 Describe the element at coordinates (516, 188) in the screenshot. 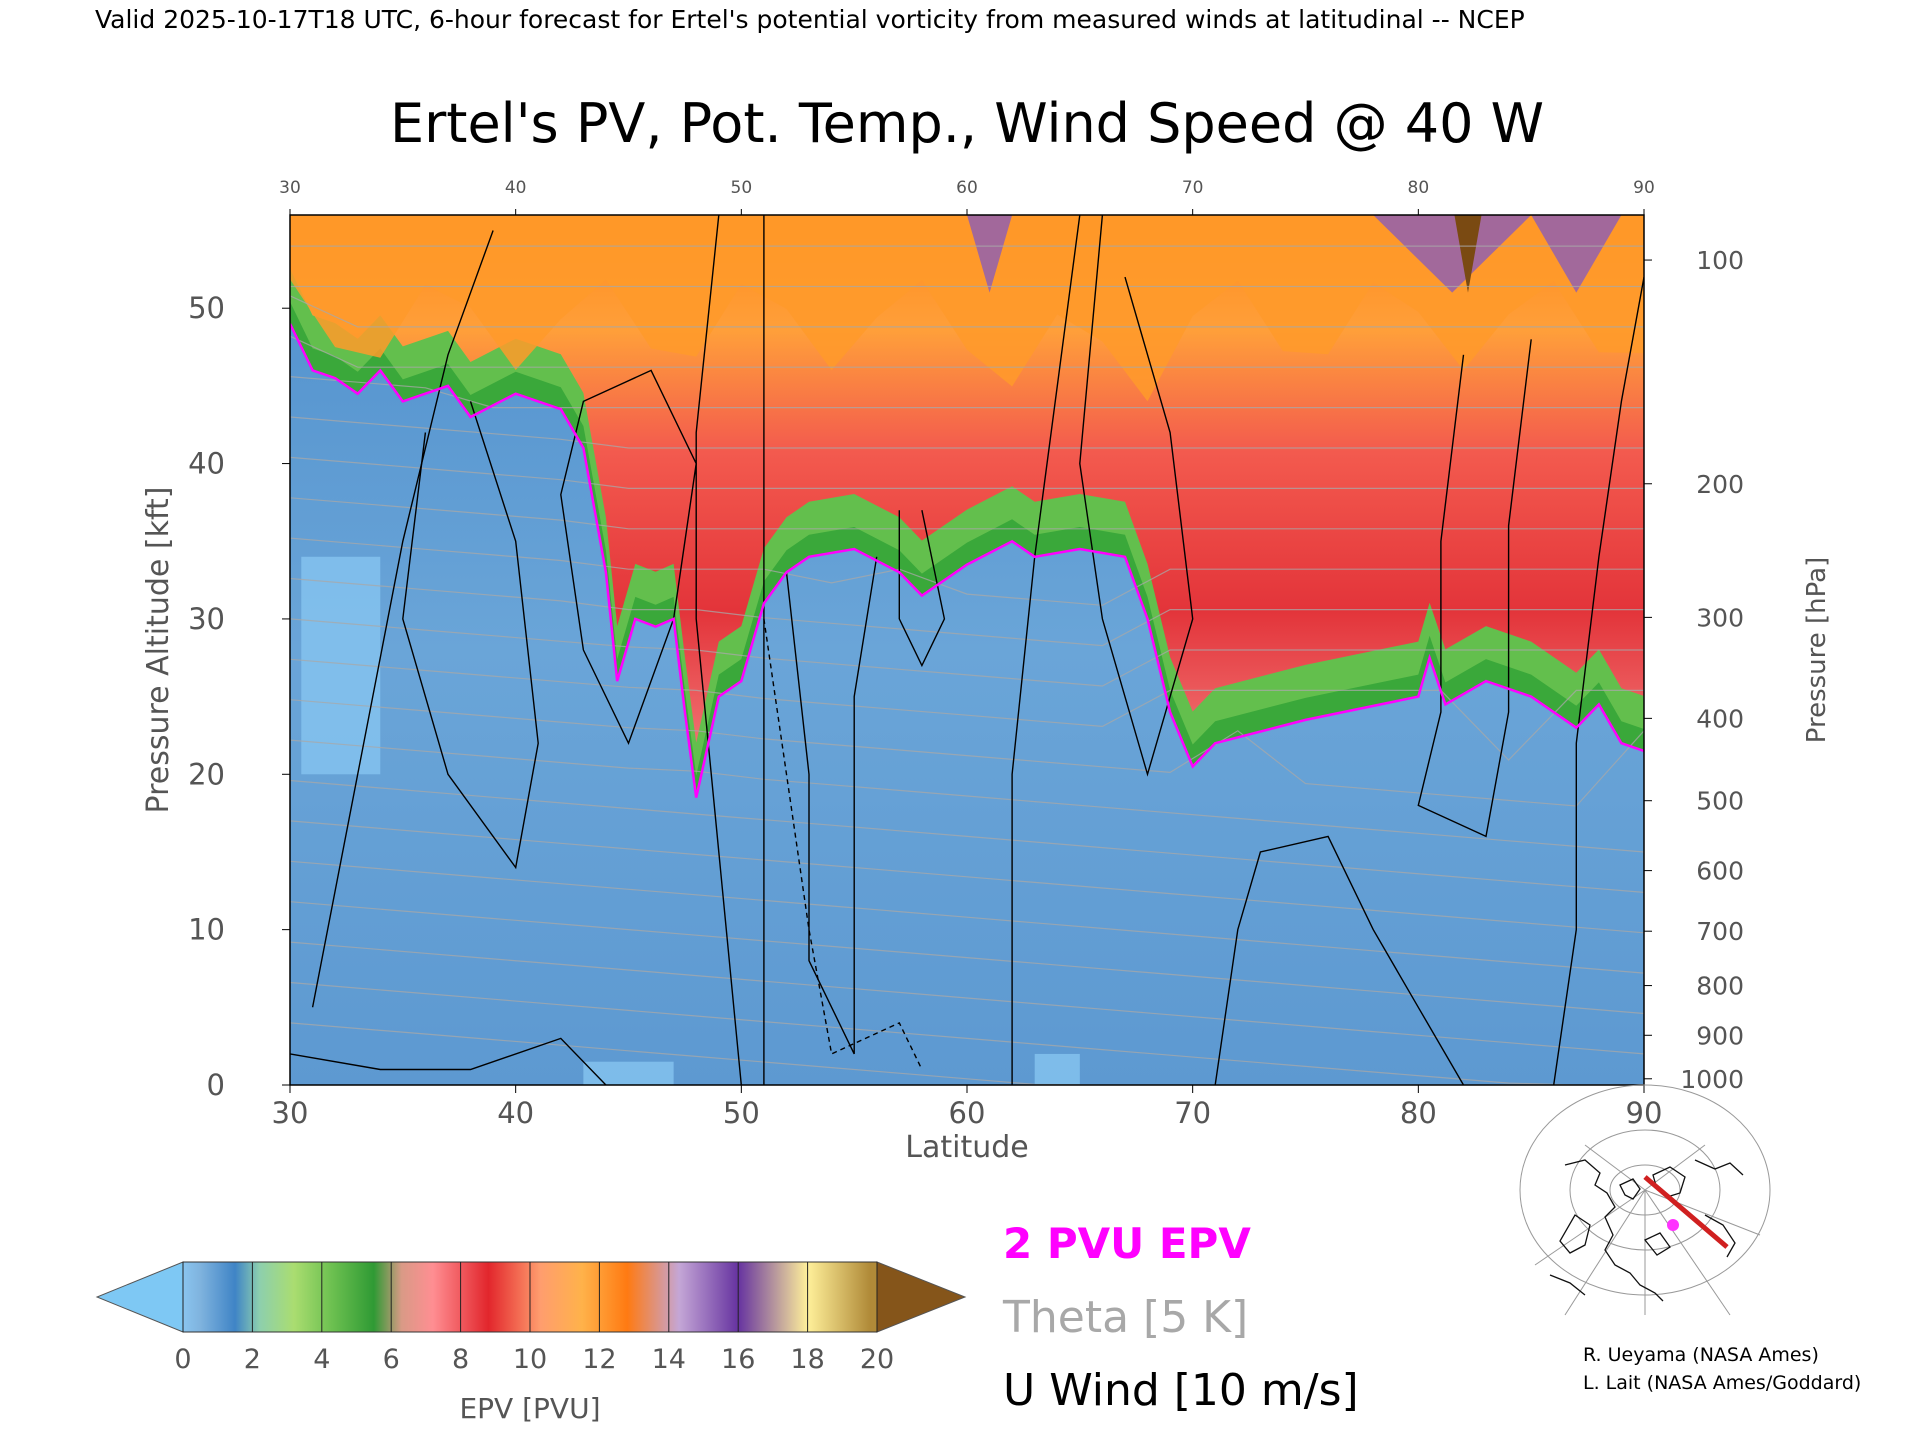

I see `x-tick-label-top: 40` at that location.